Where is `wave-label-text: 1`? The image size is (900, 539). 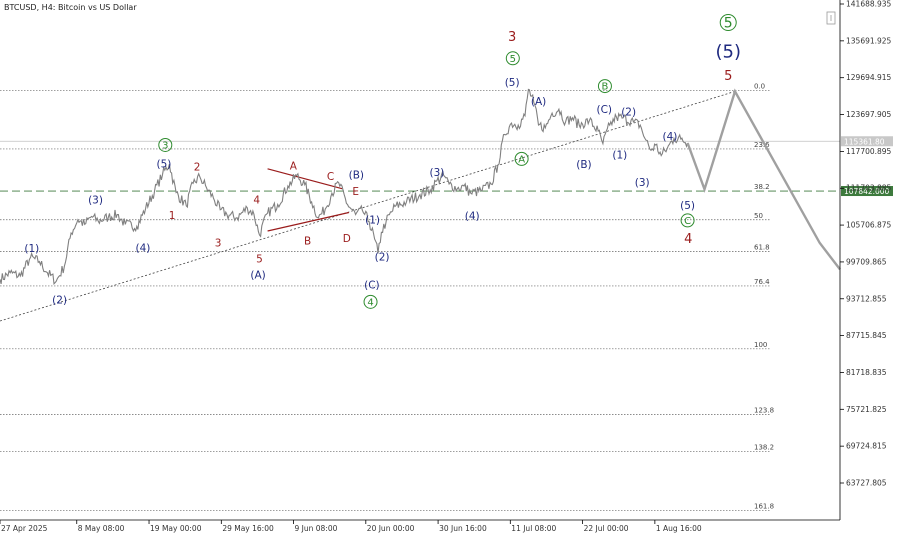 wave-label-text: 1 is located at coordinates (172, 216).